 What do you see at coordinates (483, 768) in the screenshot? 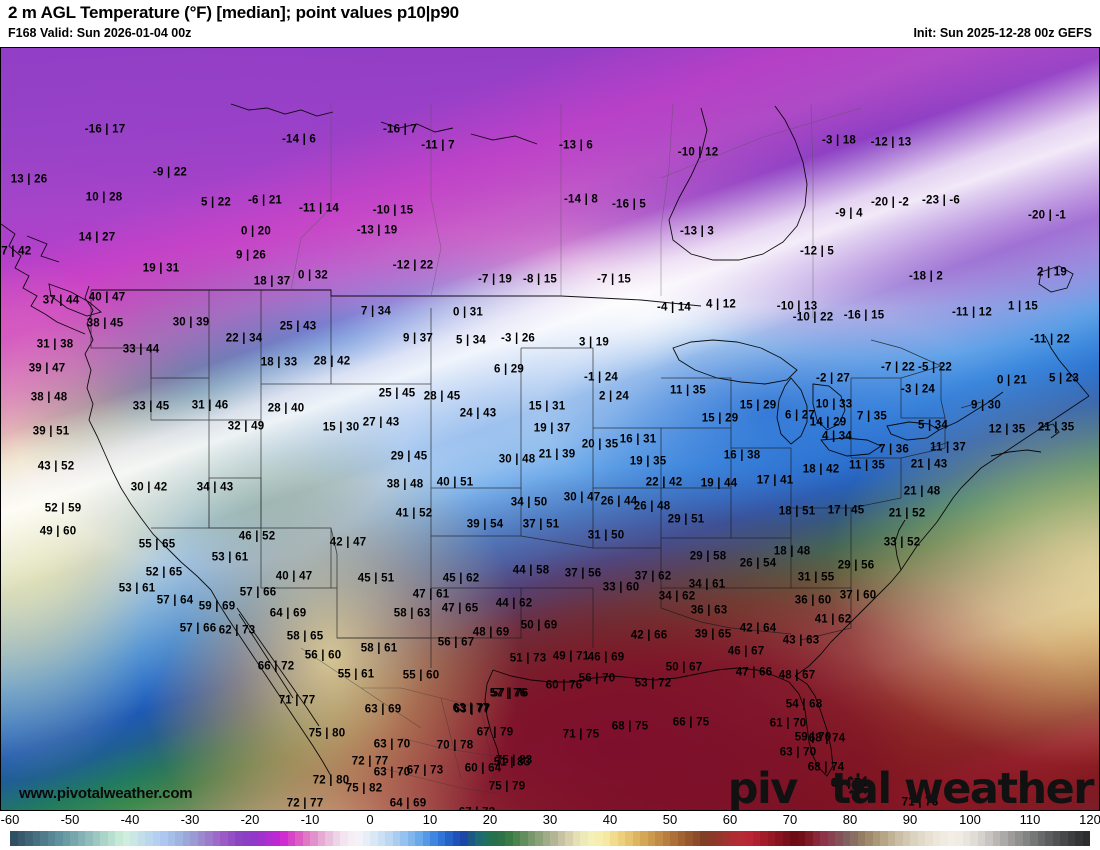
I see `point-value-label: 60 | 64` at bounding box center [483, 768].